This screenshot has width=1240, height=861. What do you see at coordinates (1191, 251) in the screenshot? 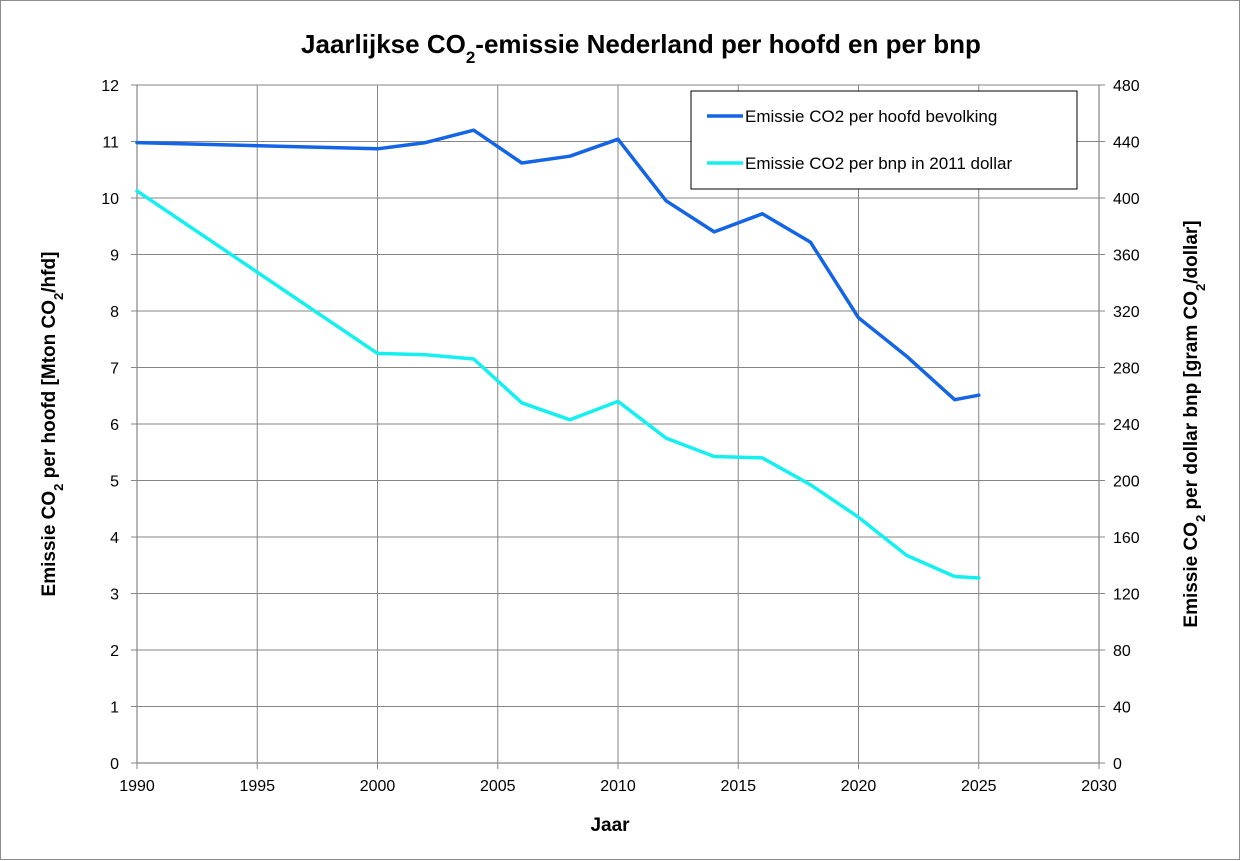
I see `text-span: /dollar]` at bounding box center [1191, 251].